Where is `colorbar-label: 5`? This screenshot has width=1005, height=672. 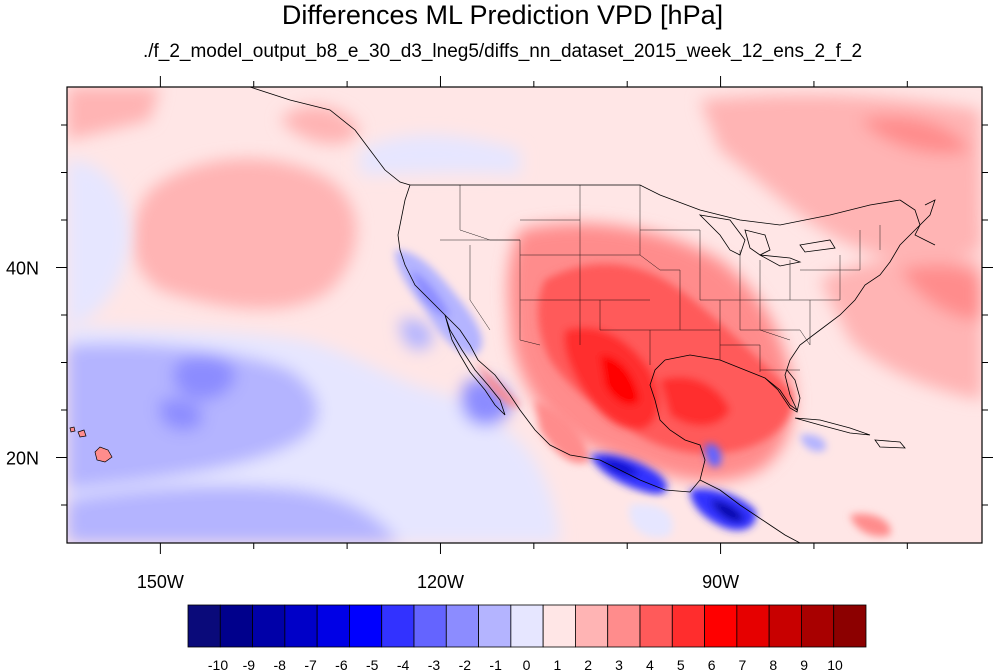
colorbar-label: 5 is located at coordinates (681, 664).